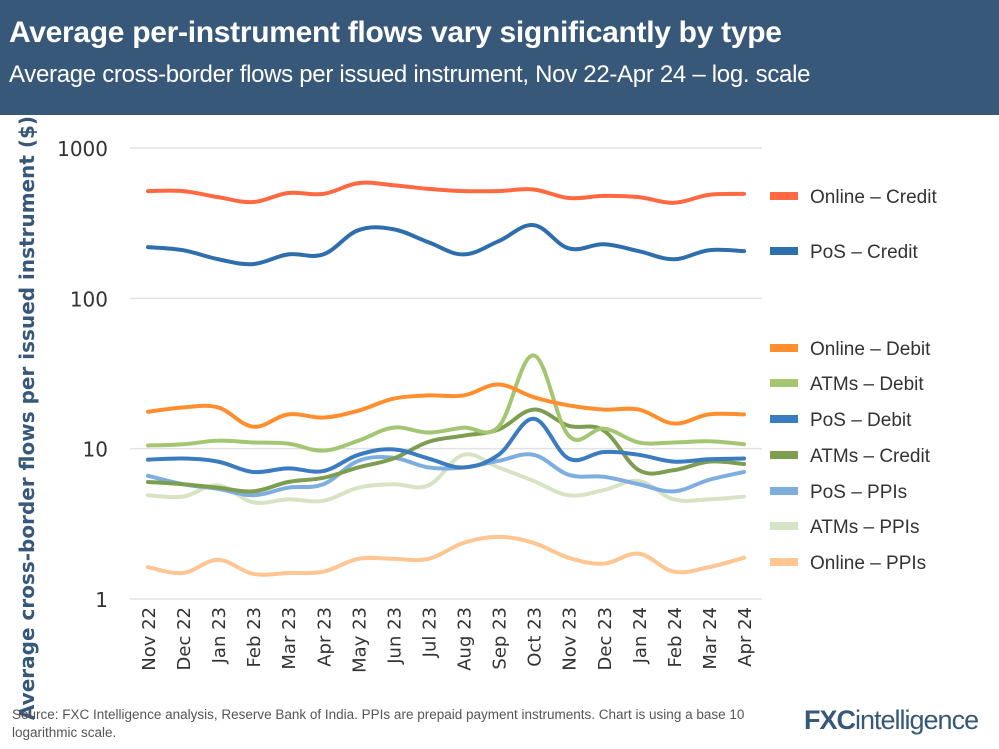 Image resolution: width=999 pixels, height=749 pixels. Describe the element at coordinates (101, 600) in the screenshot. I see `y-tick-label: 1` at that location.